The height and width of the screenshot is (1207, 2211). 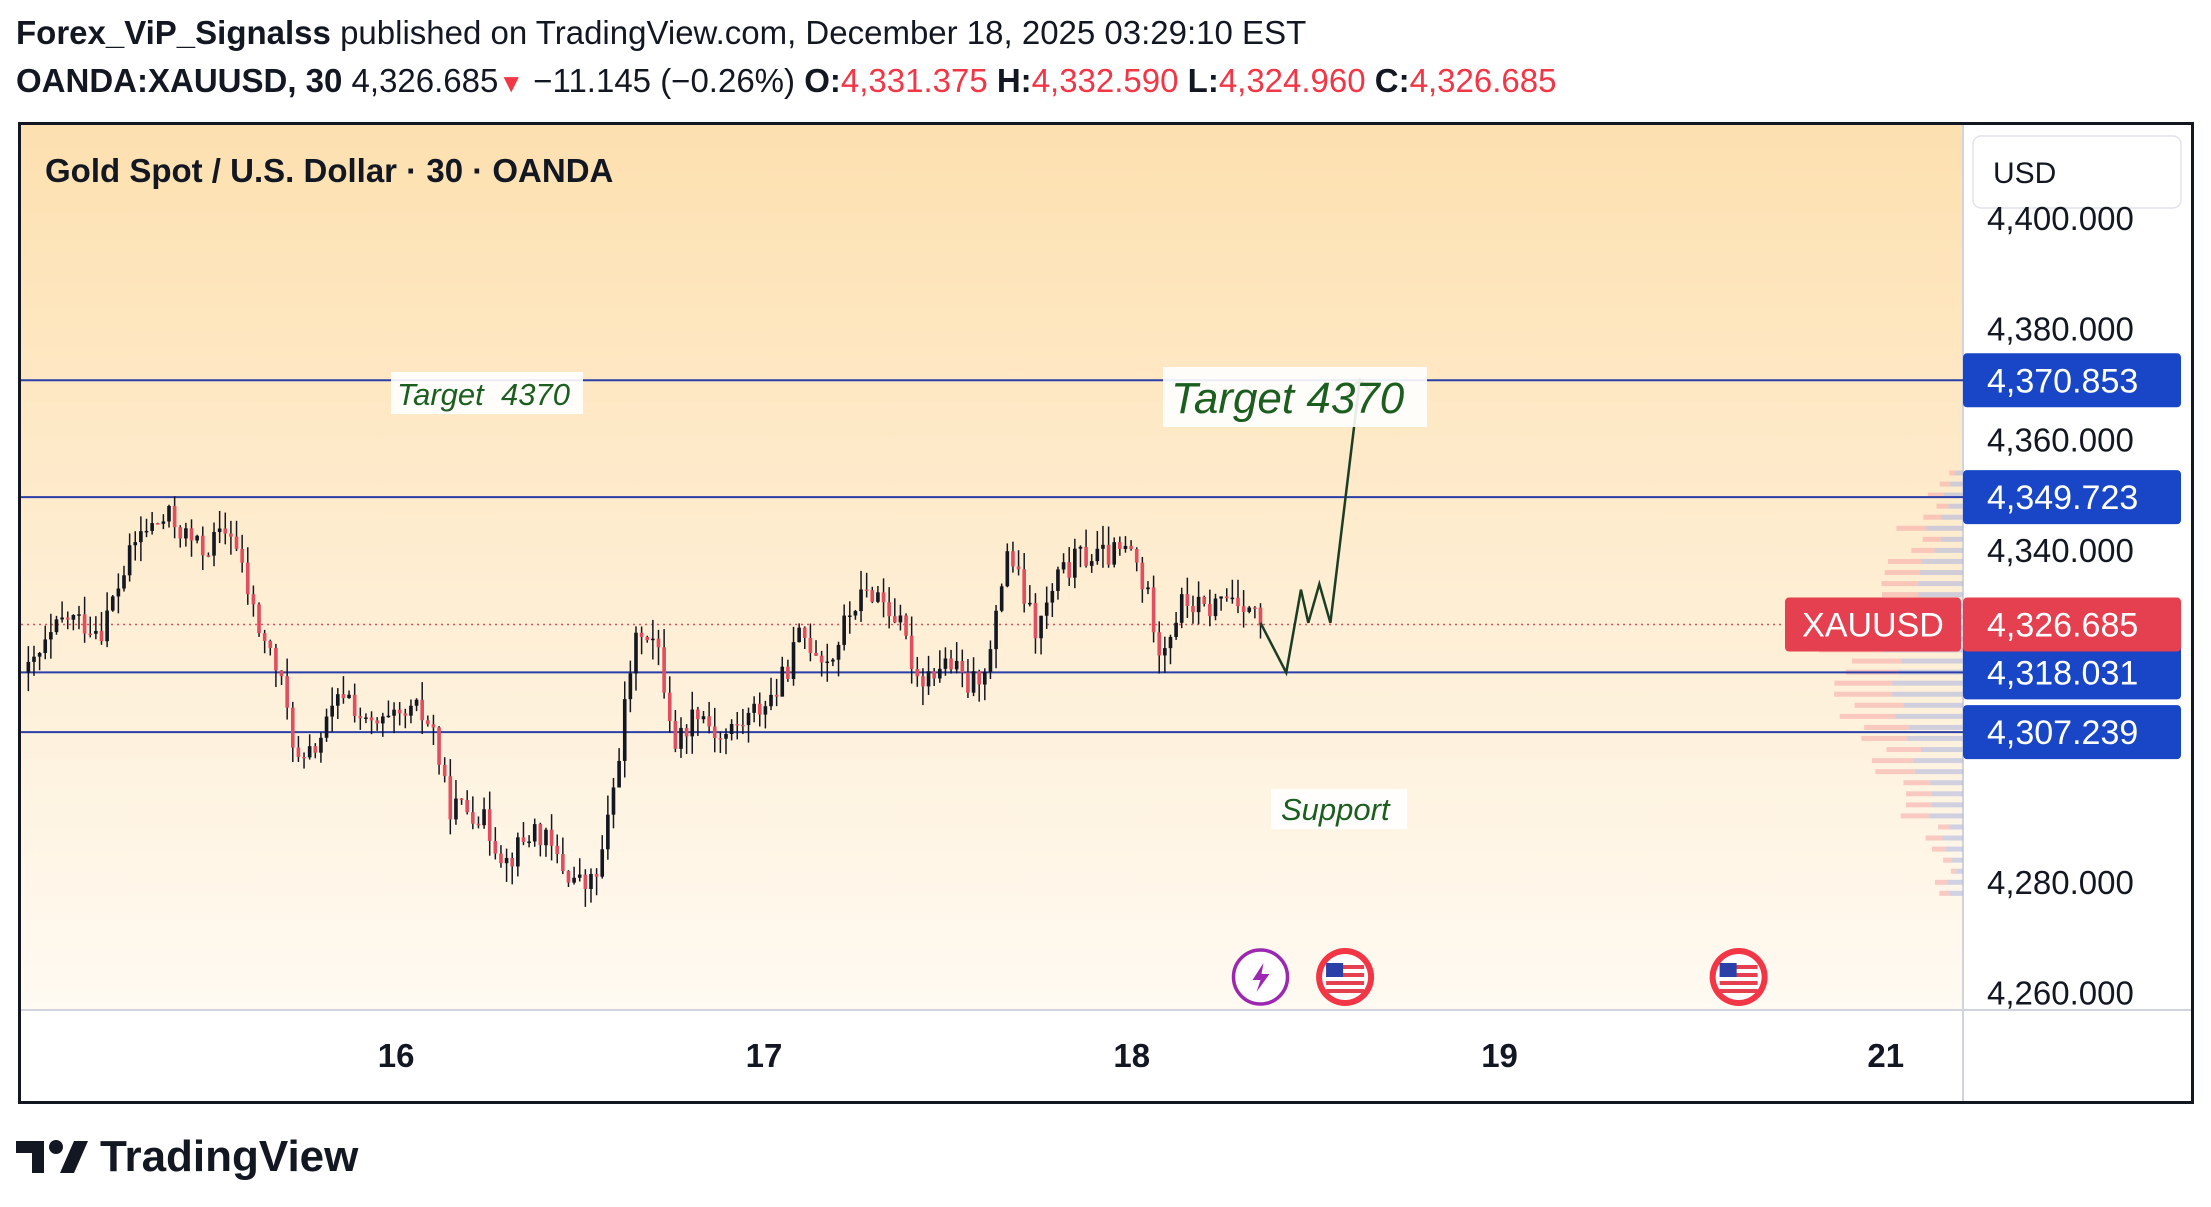 What do you see at coordinates (1295, 397) in the screenshot?
I see `annotation-target-large: Target 4370` at bounding box center [1295, 397].